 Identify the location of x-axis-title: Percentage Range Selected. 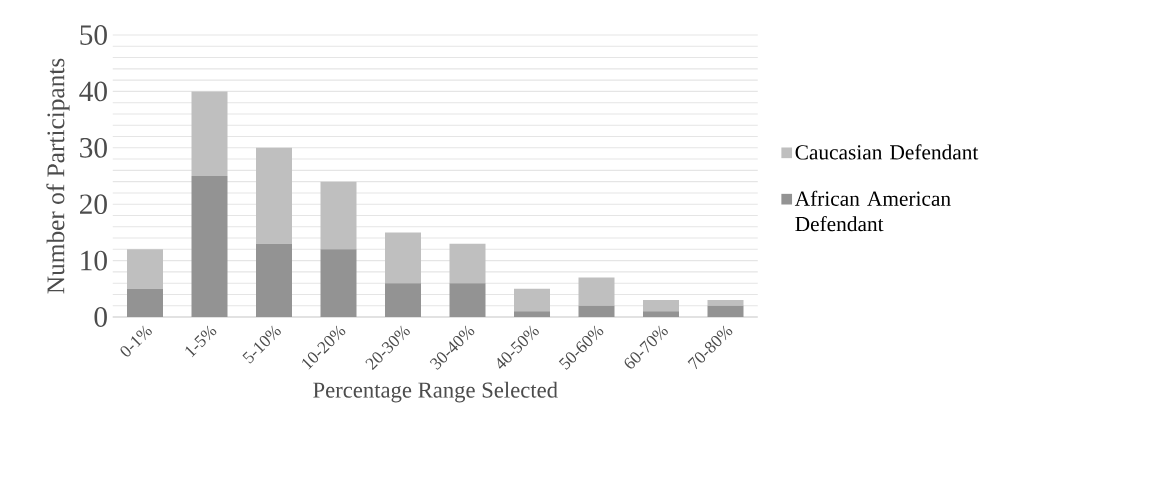
(435, 392).